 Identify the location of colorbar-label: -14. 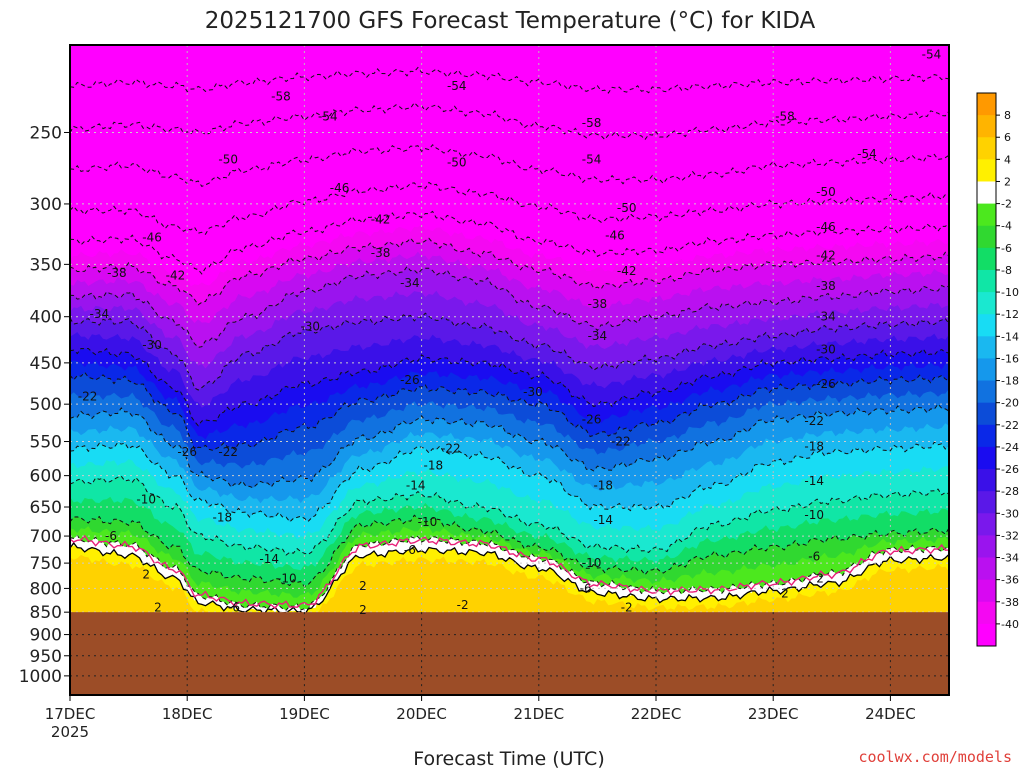
(1010, 336).